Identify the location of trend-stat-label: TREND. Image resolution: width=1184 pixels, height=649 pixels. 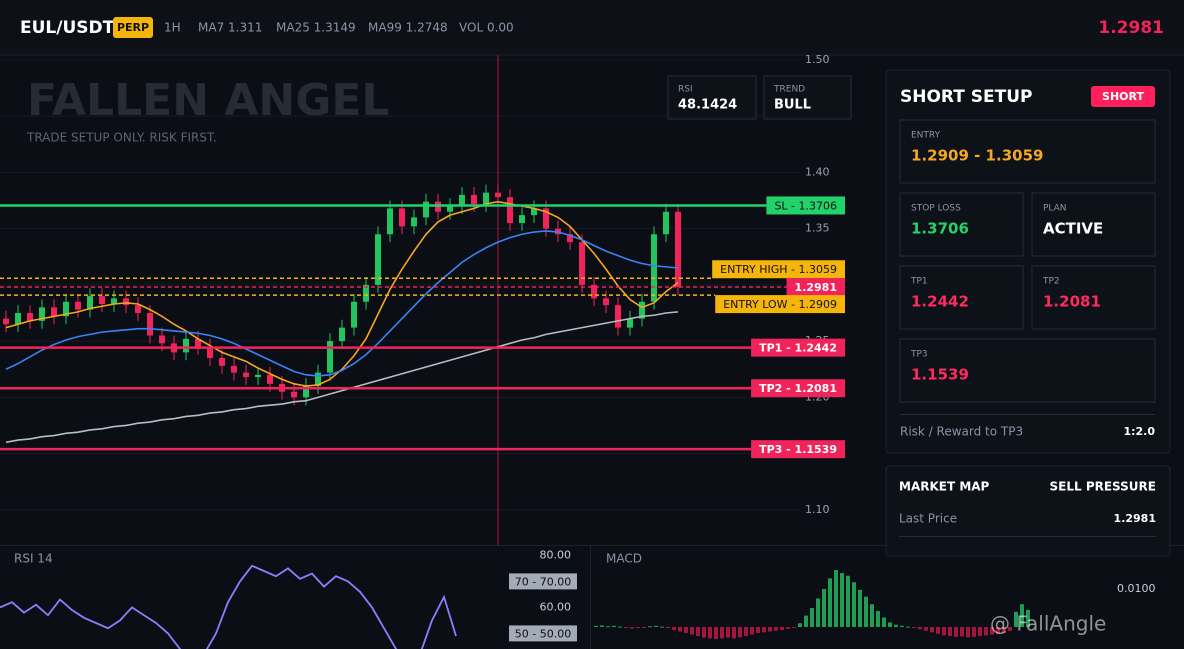
(789, 90).